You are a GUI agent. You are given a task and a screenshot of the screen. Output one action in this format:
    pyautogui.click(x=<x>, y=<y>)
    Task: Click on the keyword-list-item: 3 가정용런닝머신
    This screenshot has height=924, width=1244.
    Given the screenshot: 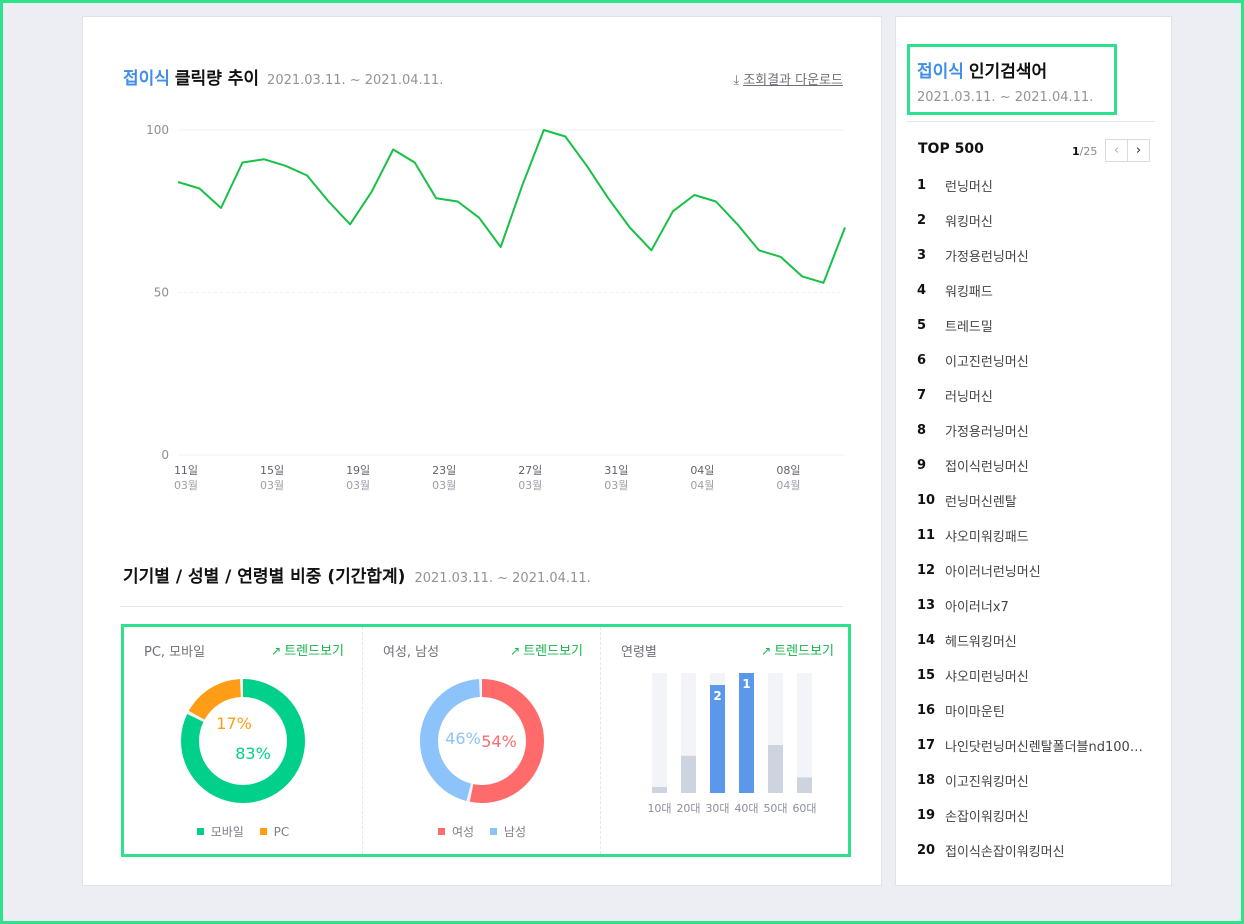 What is the action you would take?
    pyautogui.click(x=1037, y=255)
    